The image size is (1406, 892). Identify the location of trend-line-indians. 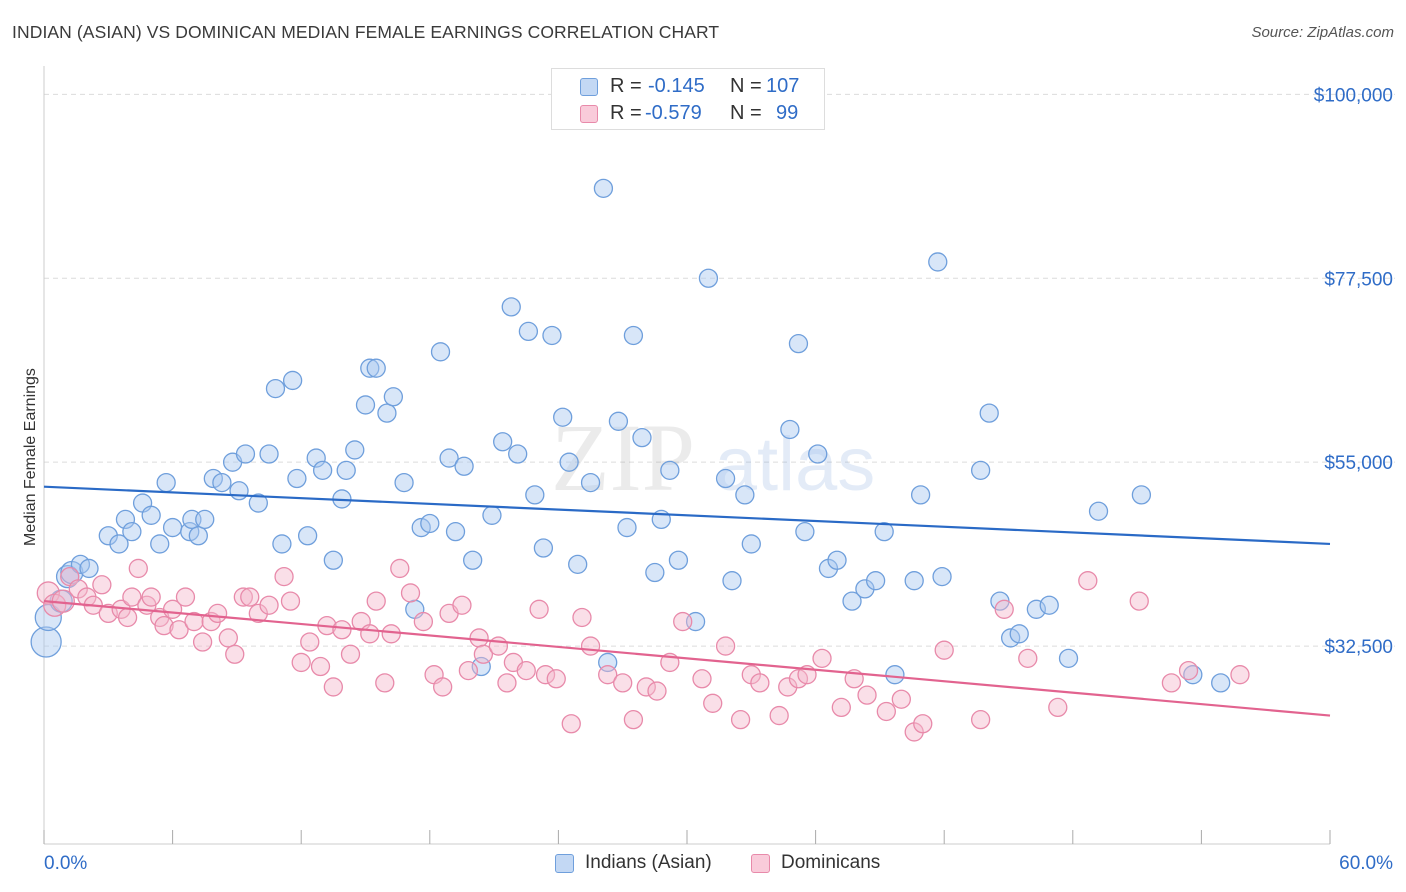
(687, 515).